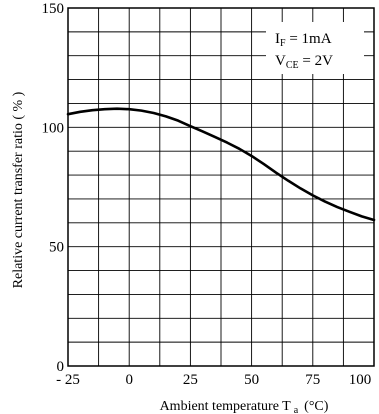 This screenshot has height=414, width=379. Describe the element at coordinates (296, 409) in the screenshot. I see `x-axis-label-sub: a` at that location.